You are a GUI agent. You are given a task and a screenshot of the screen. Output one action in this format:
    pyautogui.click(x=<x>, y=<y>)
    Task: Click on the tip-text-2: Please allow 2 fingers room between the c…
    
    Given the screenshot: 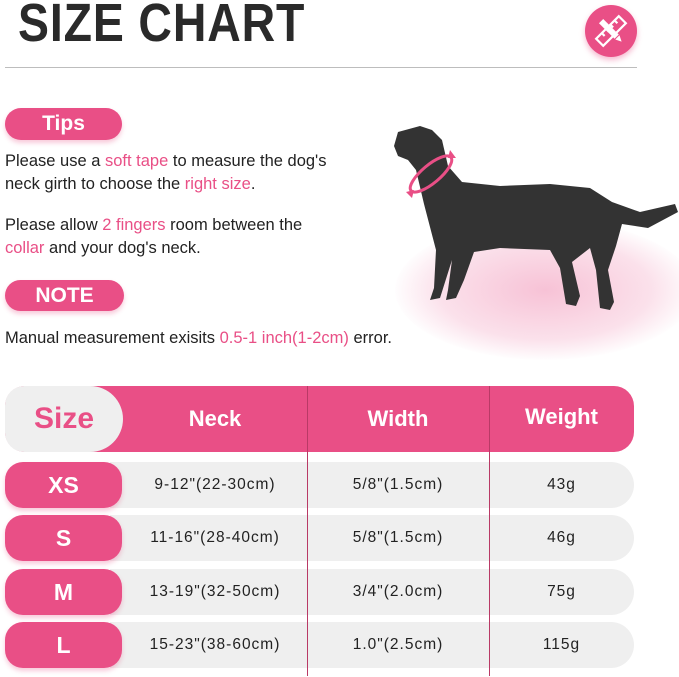 What is the action you would take?
    pyautogui.click(x=154, y=236)
    